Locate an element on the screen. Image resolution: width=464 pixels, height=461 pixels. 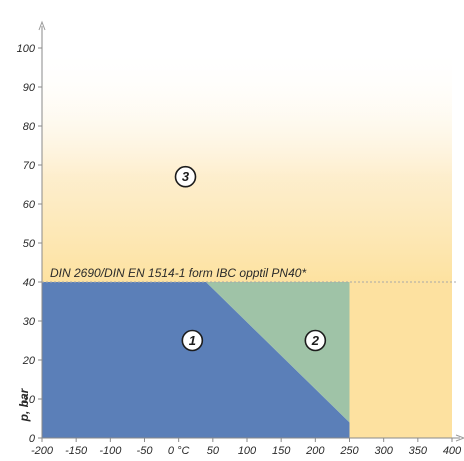
right-region-area is located at coordinates (400, 360).